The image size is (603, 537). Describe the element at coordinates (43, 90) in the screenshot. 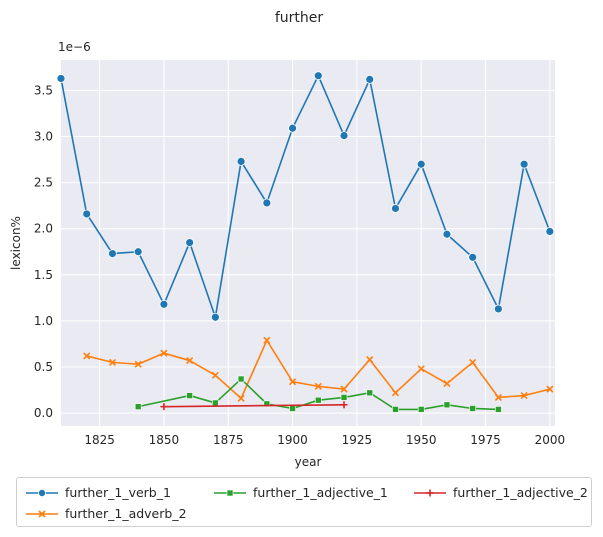

I see `y-tick-label: 3.5` at that location.